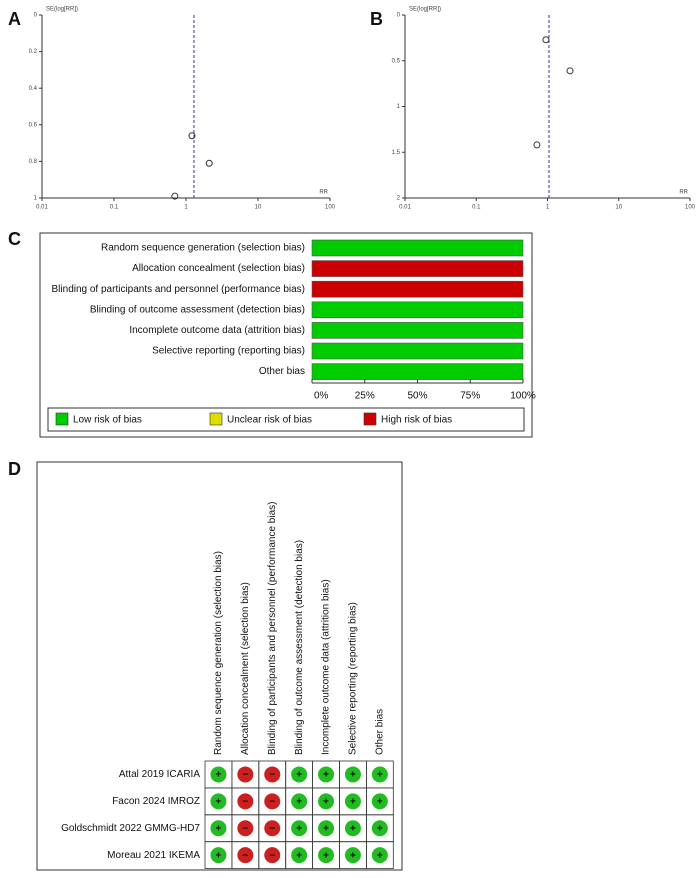  I want to click on x-tick-label: 50%, so click(417, 396).